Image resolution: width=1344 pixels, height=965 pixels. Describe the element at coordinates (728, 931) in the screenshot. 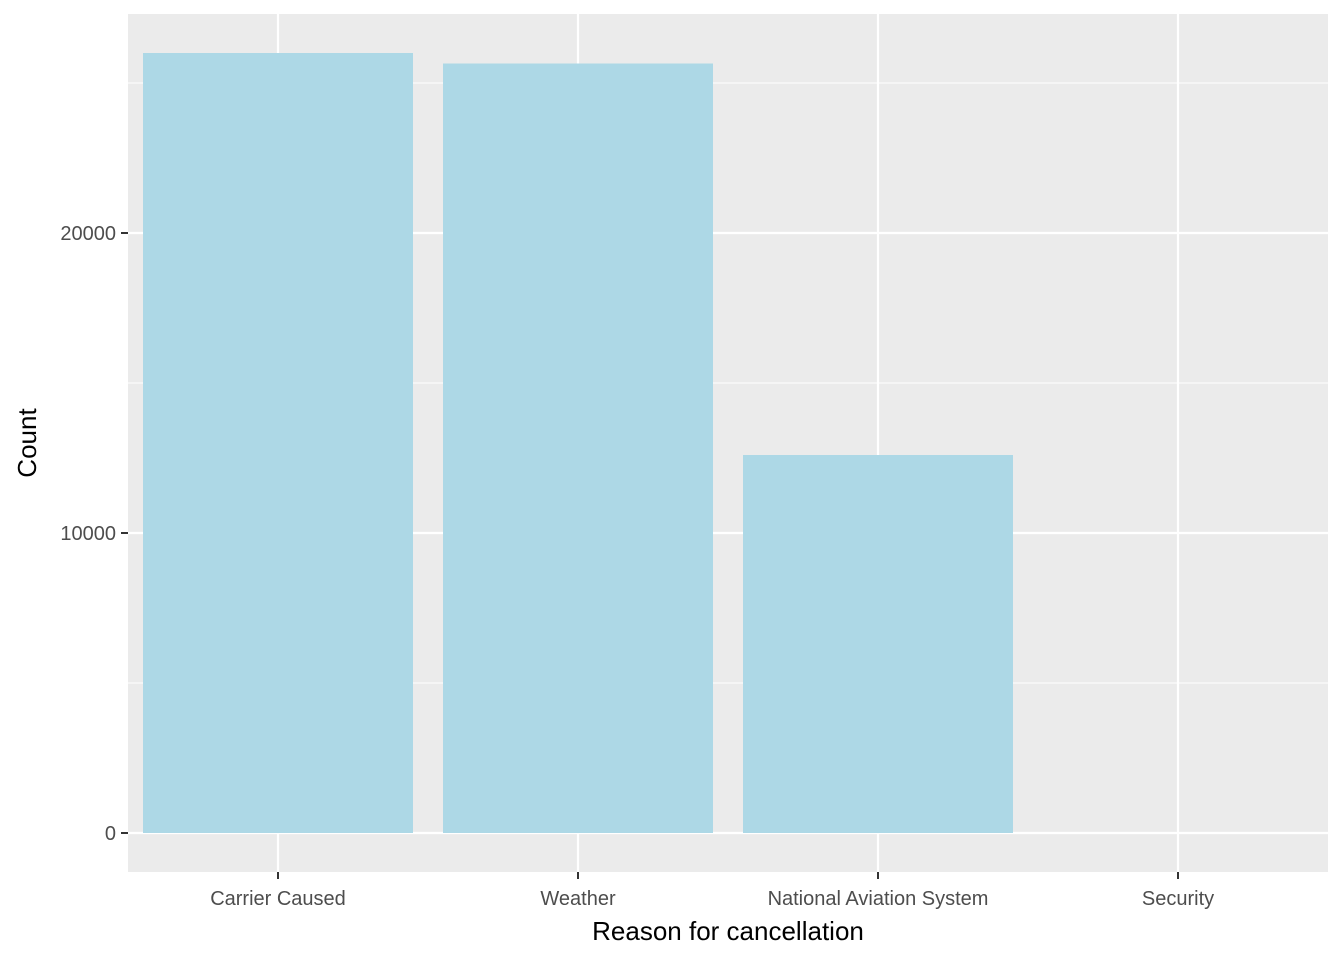

I see `x-axis-title: Reason for cancellation` at that location.